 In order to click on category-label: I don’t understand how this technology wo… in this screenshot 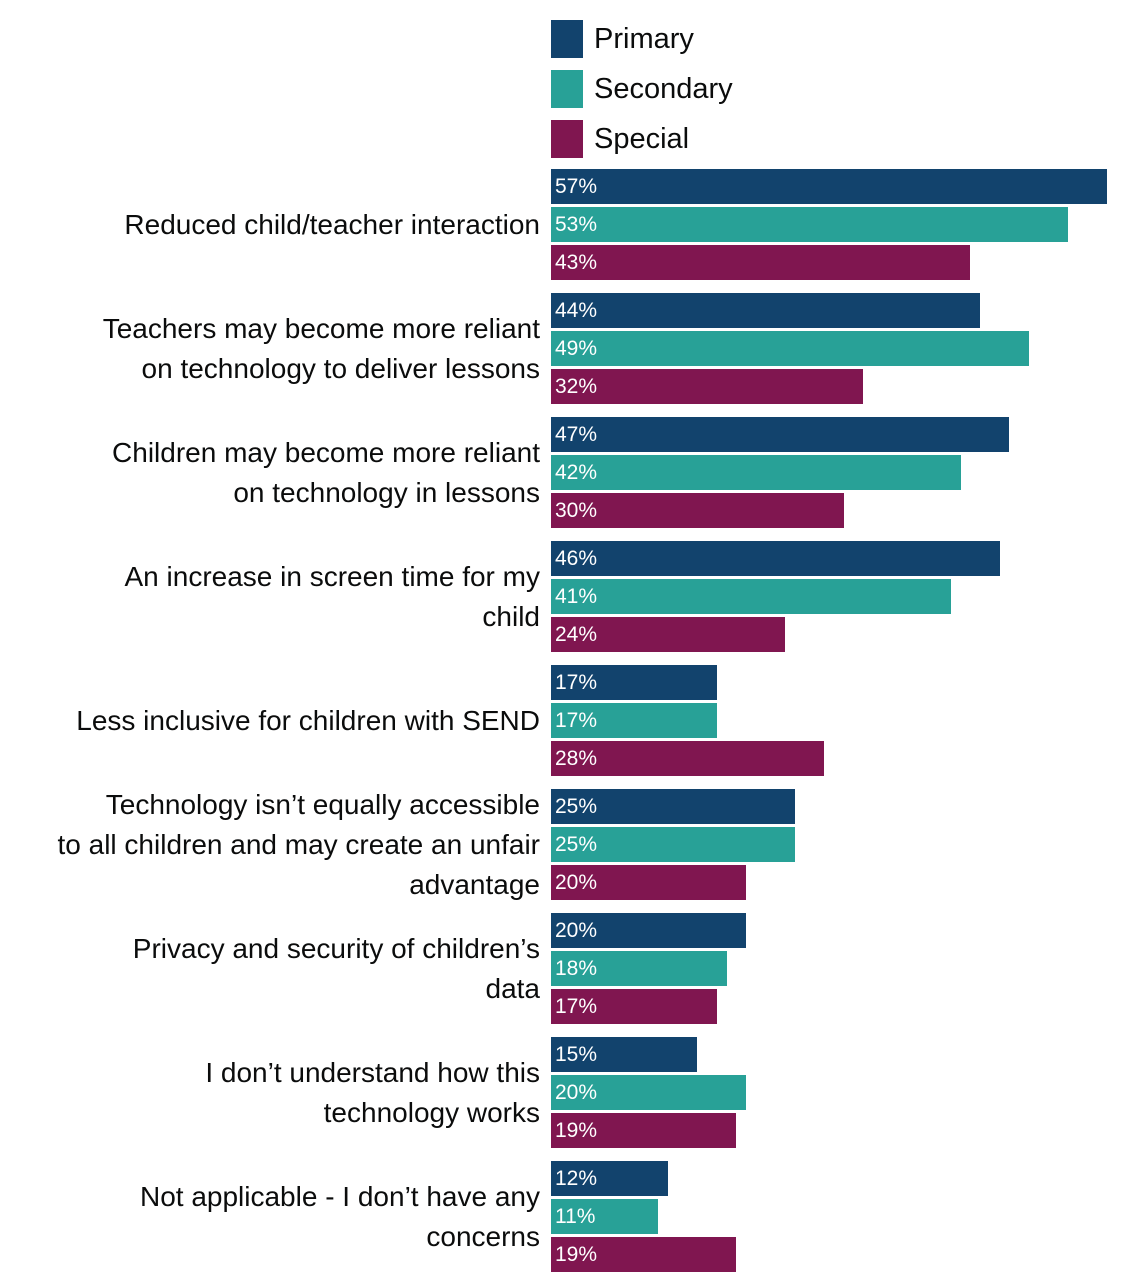, I will do `click(270, 1093)`.